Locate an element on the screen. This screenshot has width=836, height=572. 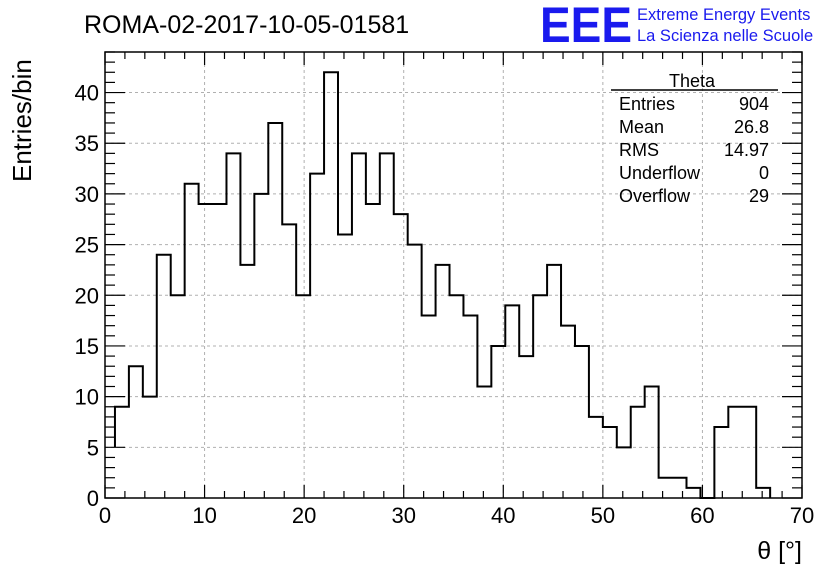
stats-row-label: Underflow is located at coordinates (660, 173).